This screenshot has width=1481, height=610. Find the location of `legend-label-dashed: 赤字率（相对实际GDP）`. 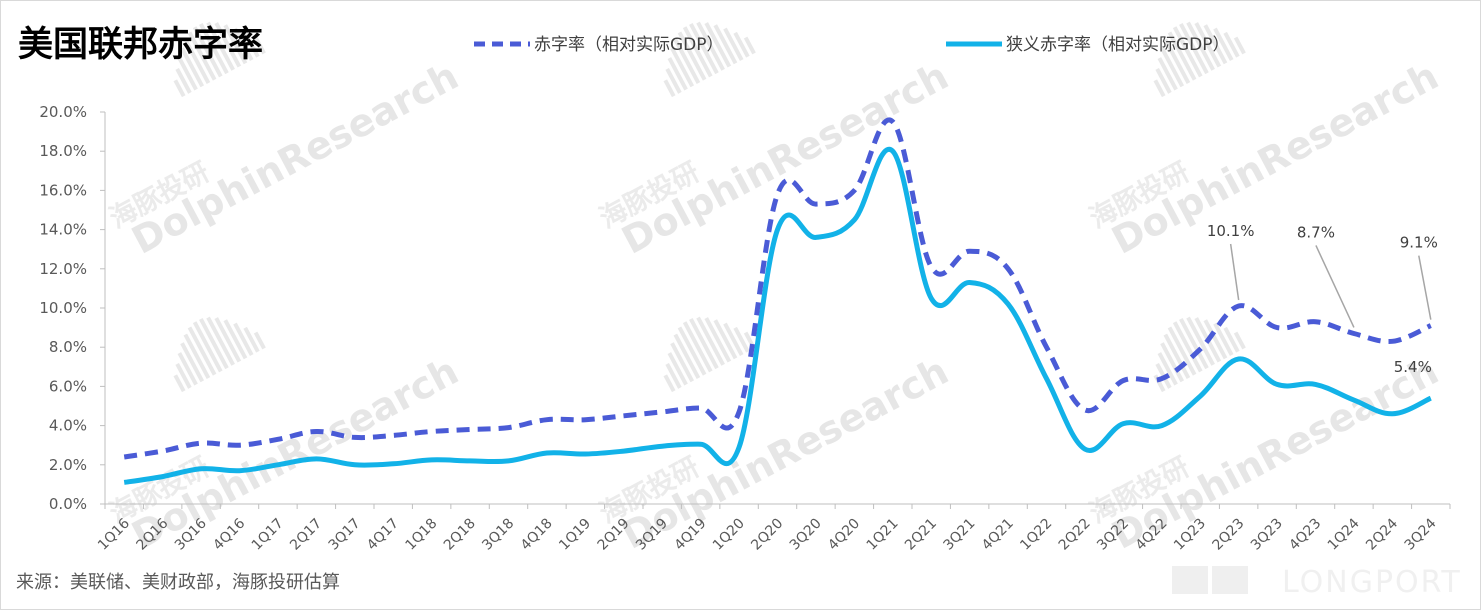

legend-label-dashed: 赤字率（相对实际GDP） is located at coordinates (629, 45).